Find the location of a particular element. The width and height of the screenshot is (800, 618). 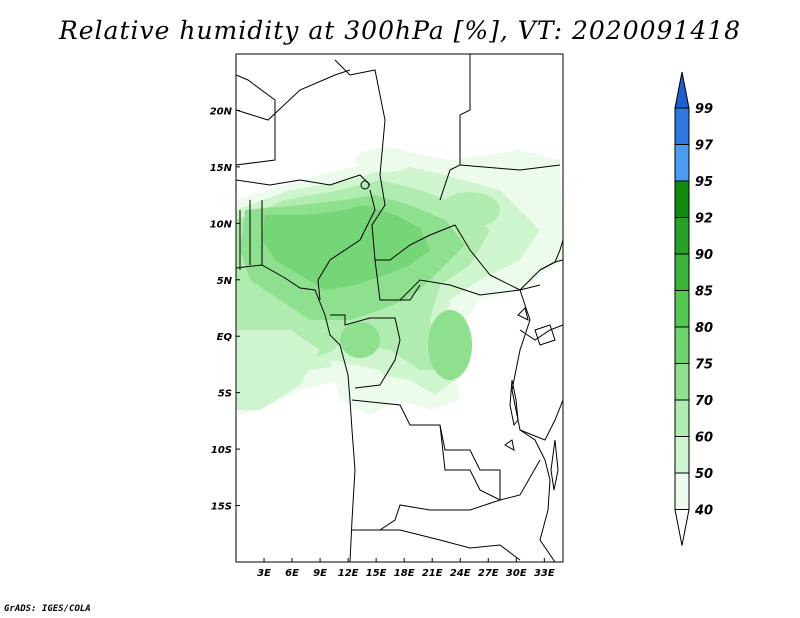

border-mali is located at coordinates (256, 120).